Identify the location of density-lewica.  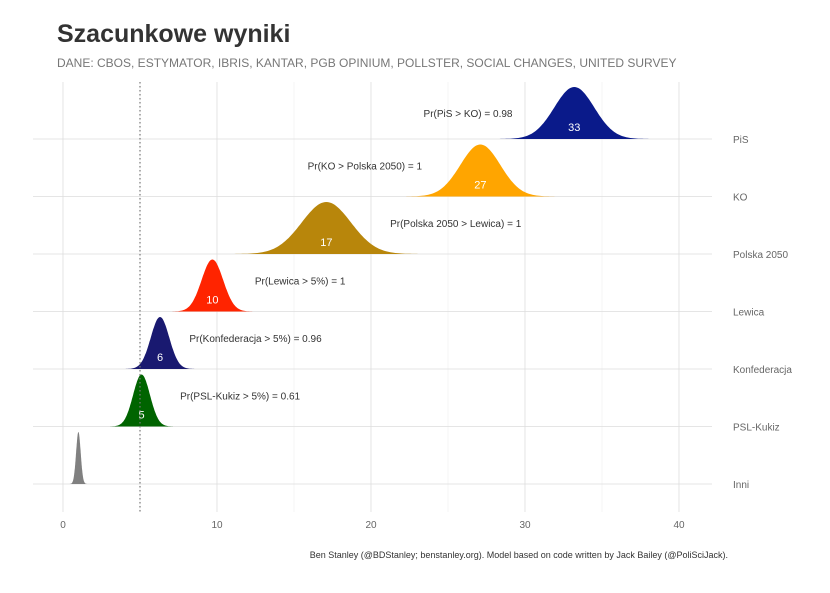
(212, 285).